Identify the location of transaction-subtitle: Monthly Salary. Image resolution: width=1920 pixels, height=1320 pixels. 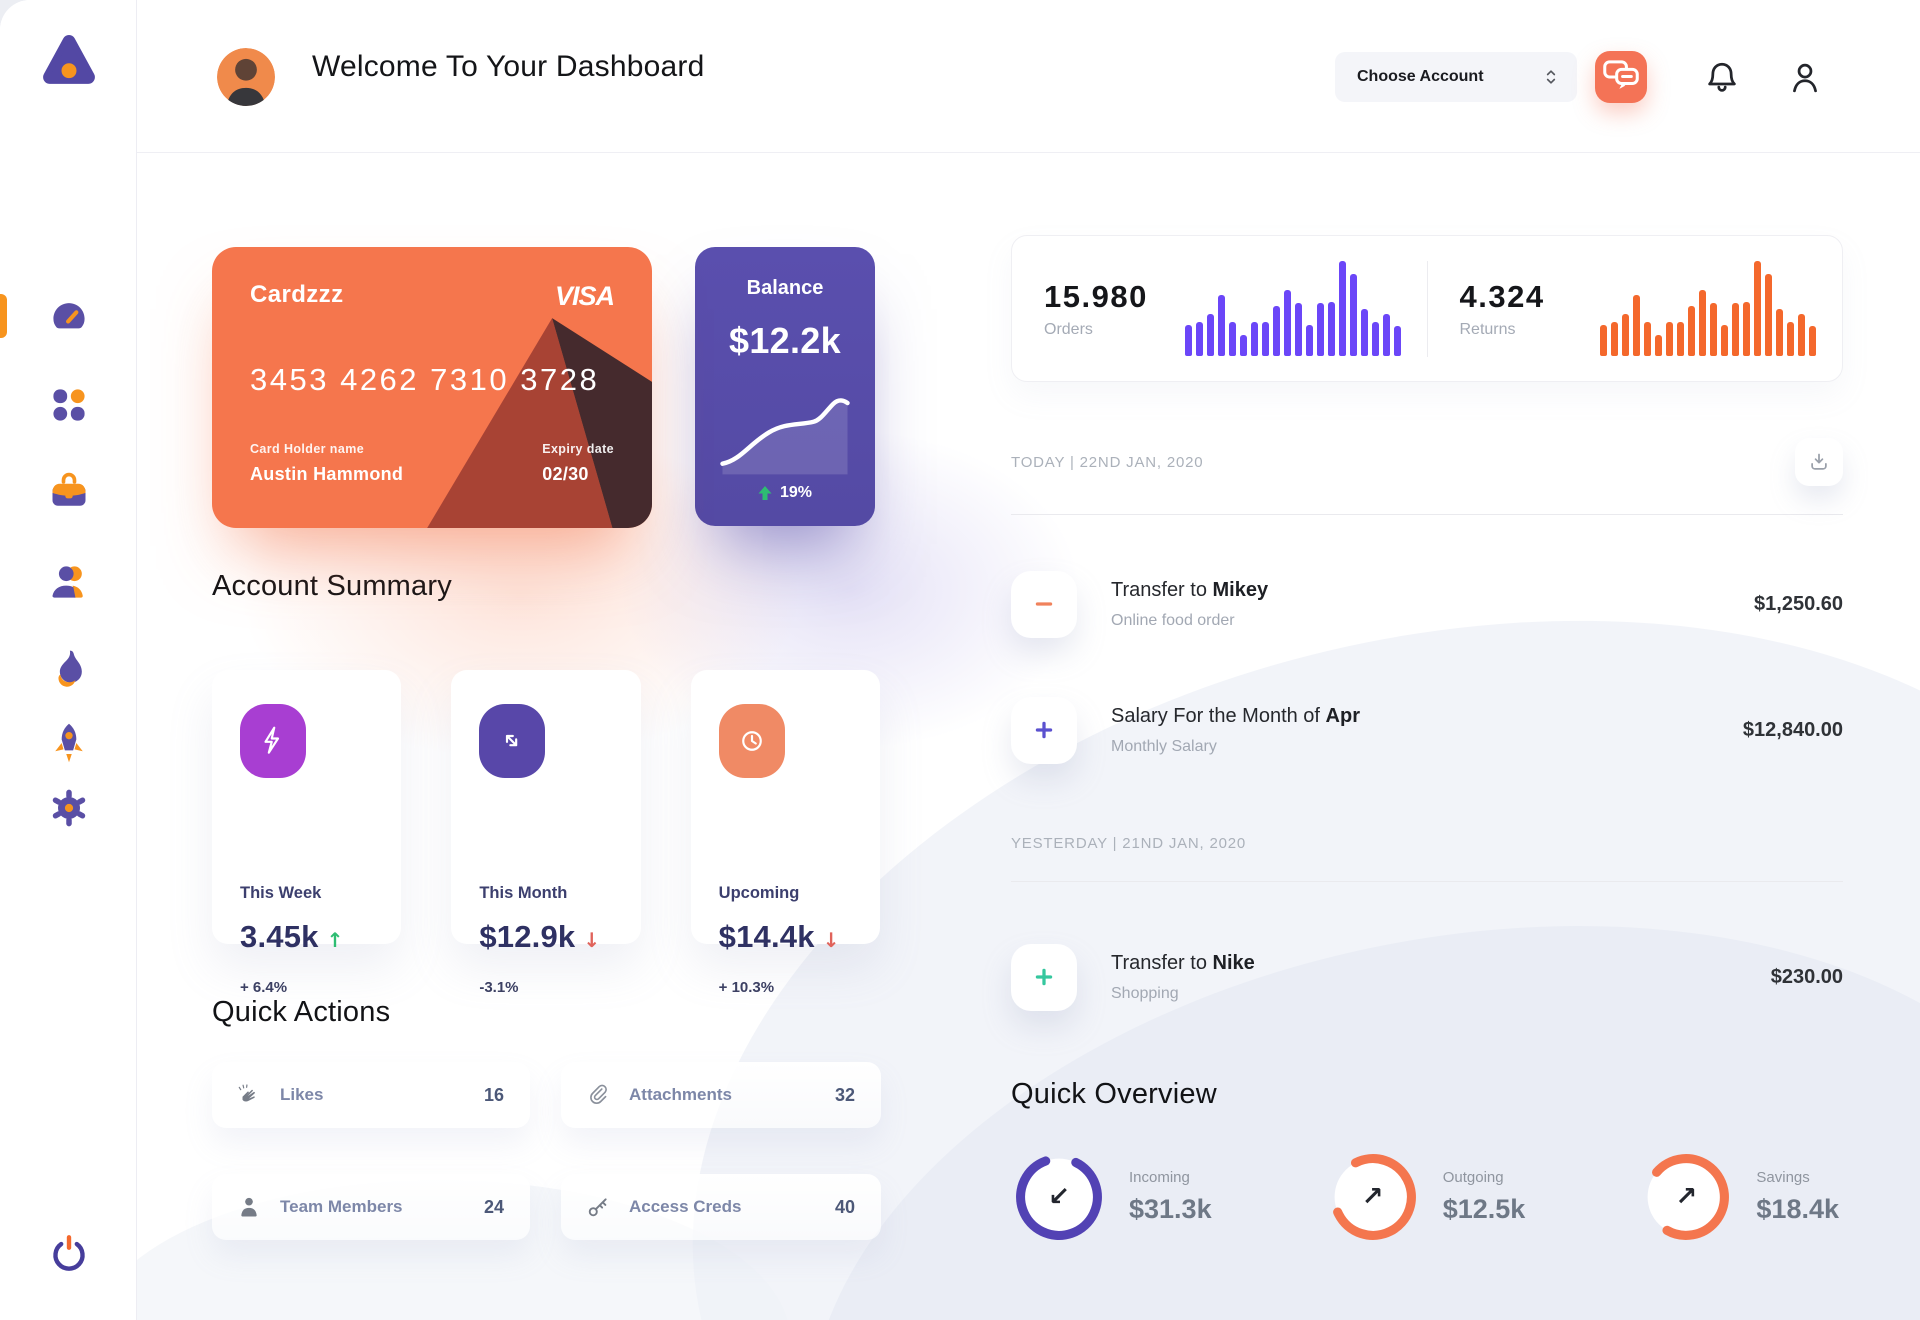
(1164, 746).